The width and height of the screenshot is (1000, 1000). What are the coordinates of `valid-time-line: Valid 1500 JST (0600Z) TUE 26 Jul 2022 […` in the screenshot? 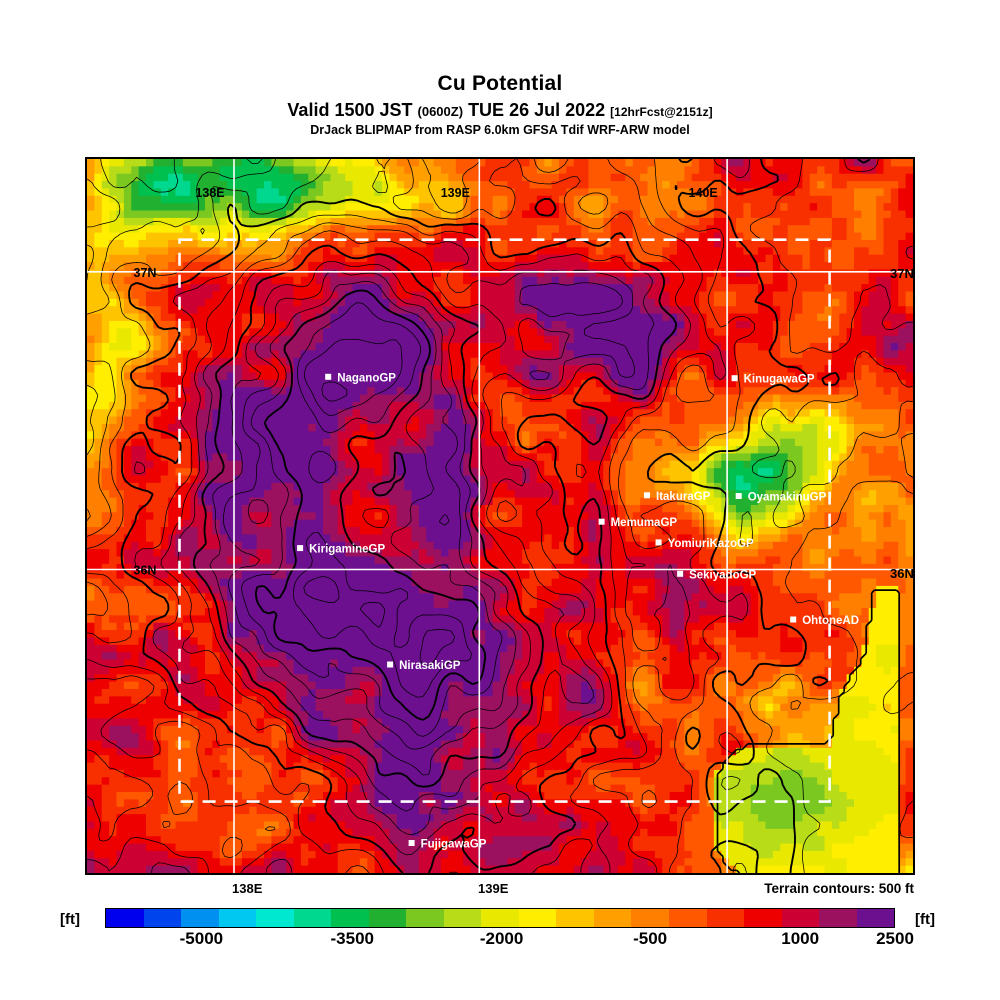 It's located at (500, 110).